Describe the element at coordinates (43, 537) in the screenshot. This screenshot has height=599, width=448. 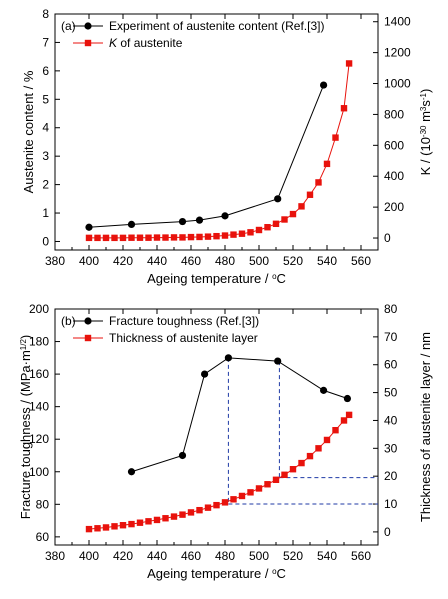
I see `y-tick-label: 60` at that location.